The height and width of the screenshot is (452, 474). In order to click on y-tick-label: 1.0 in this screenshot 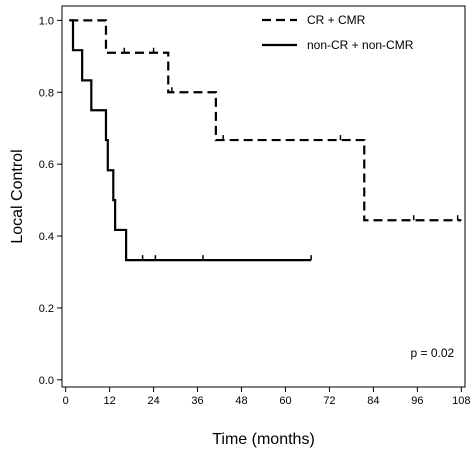, I will do `click(46, 21)`.